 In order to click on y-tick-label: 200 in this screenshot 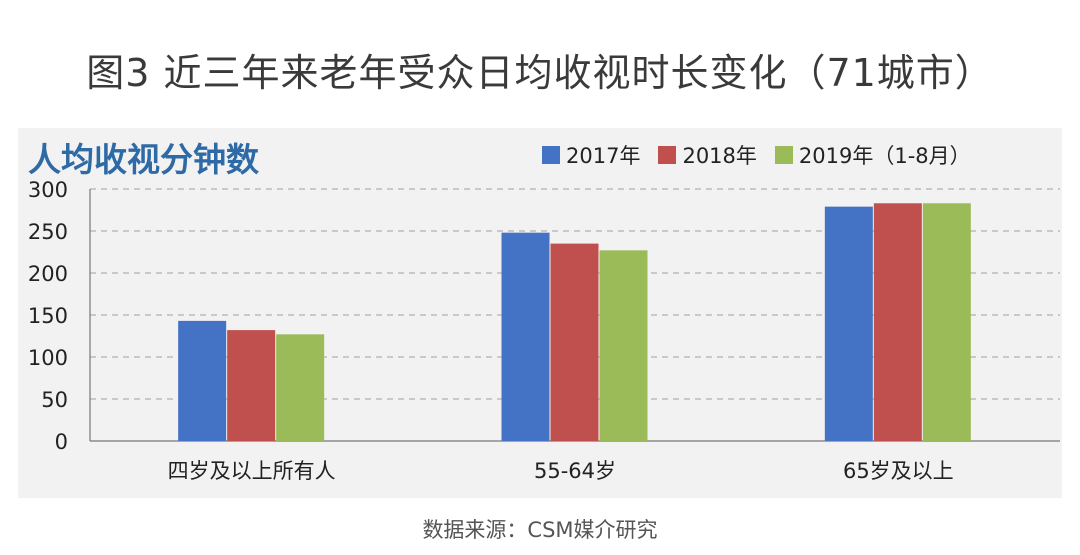, I will do `click(48, 274)`.